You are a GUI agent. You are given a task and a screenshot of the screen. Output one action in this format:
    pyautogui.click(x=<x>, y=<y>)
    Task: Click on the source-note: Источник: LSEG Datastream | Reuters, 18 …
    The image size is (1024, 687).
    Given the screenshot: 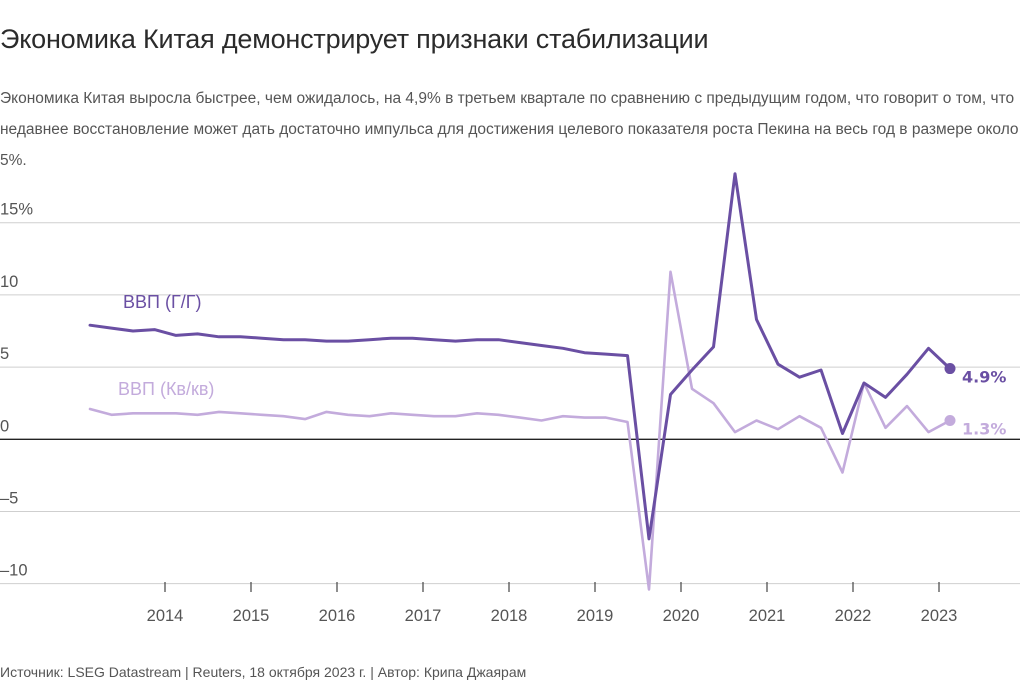 What is the action you would take?
    pyautogui.click(x=263, y=672)
    